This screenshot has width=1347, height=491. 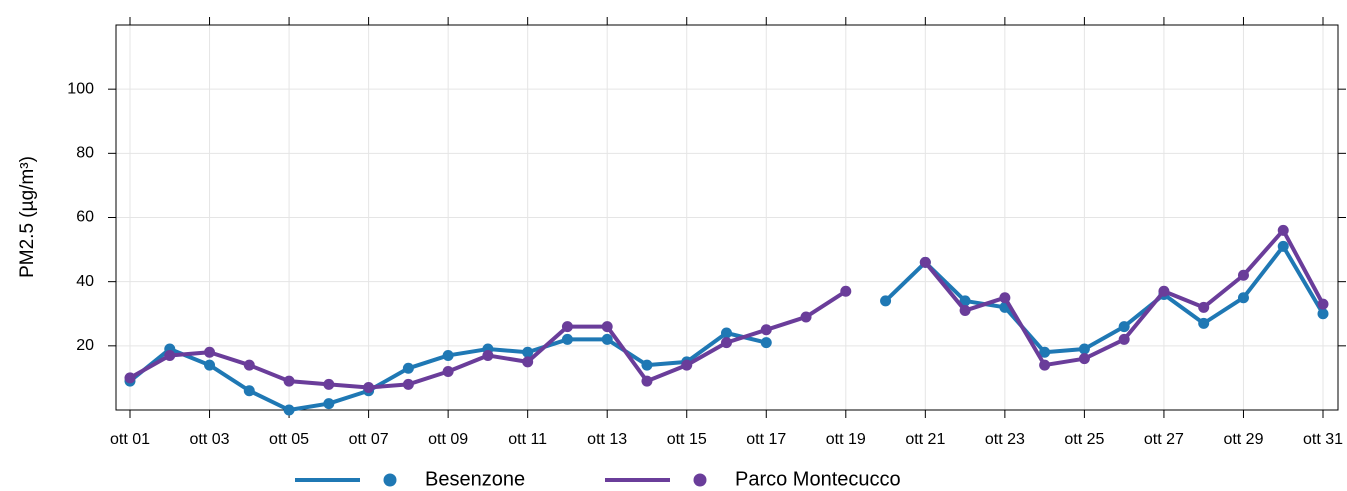 What do you see at coordinates (475, 479) in the screenshot?
I see `legend-label: Besenzone` at bounding box center [475, 479].